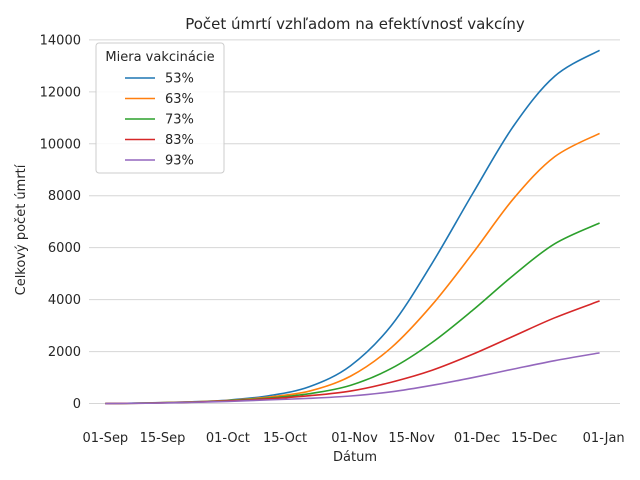 The image size is (640, 480). What do you see at coordinates (285, 438) in the screenshot?
I see `x-tick-label: 15-Oct` at bounding box center [285, 438].